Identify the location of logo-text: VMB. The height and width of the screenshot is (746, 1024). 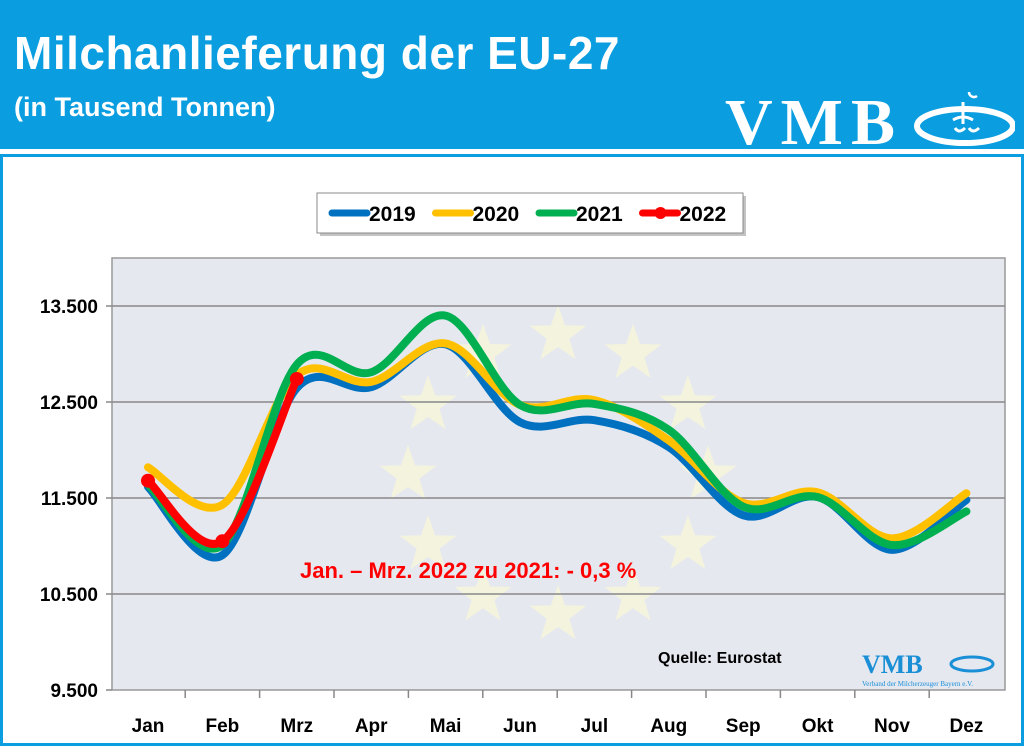
(810, 119).